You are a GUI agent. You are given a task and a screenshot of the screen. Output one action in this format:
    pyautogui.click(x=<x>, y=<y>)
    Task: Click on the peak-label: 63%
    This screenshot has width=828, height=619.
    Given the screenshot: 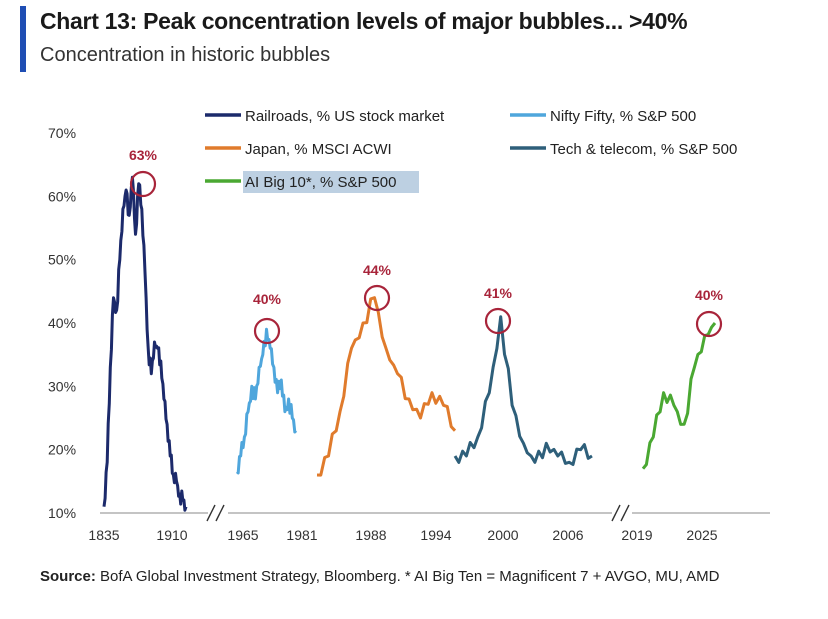 What is the action you would take?
    pyautogui.click(x=143, y=155)
    